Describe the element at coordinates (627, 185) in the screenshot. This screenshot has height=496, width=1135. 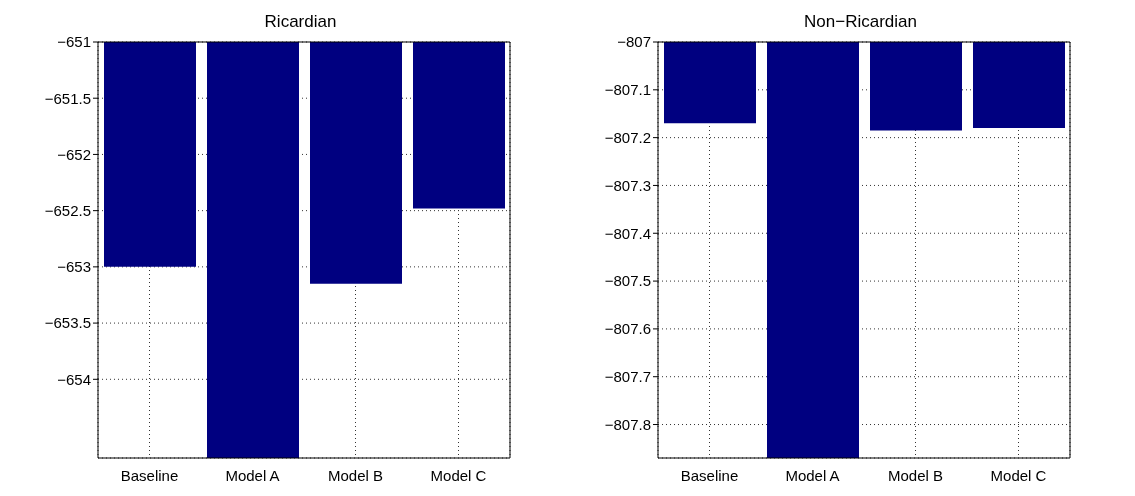
I see `y-tick-label: −807.3` at that location.